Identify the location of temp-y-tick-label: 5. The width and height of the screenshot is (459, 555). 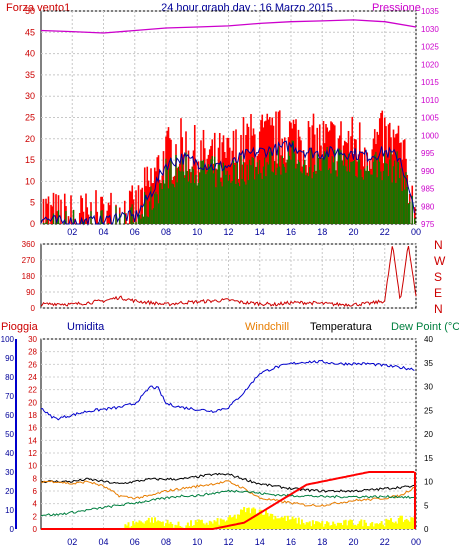
(426, 505).